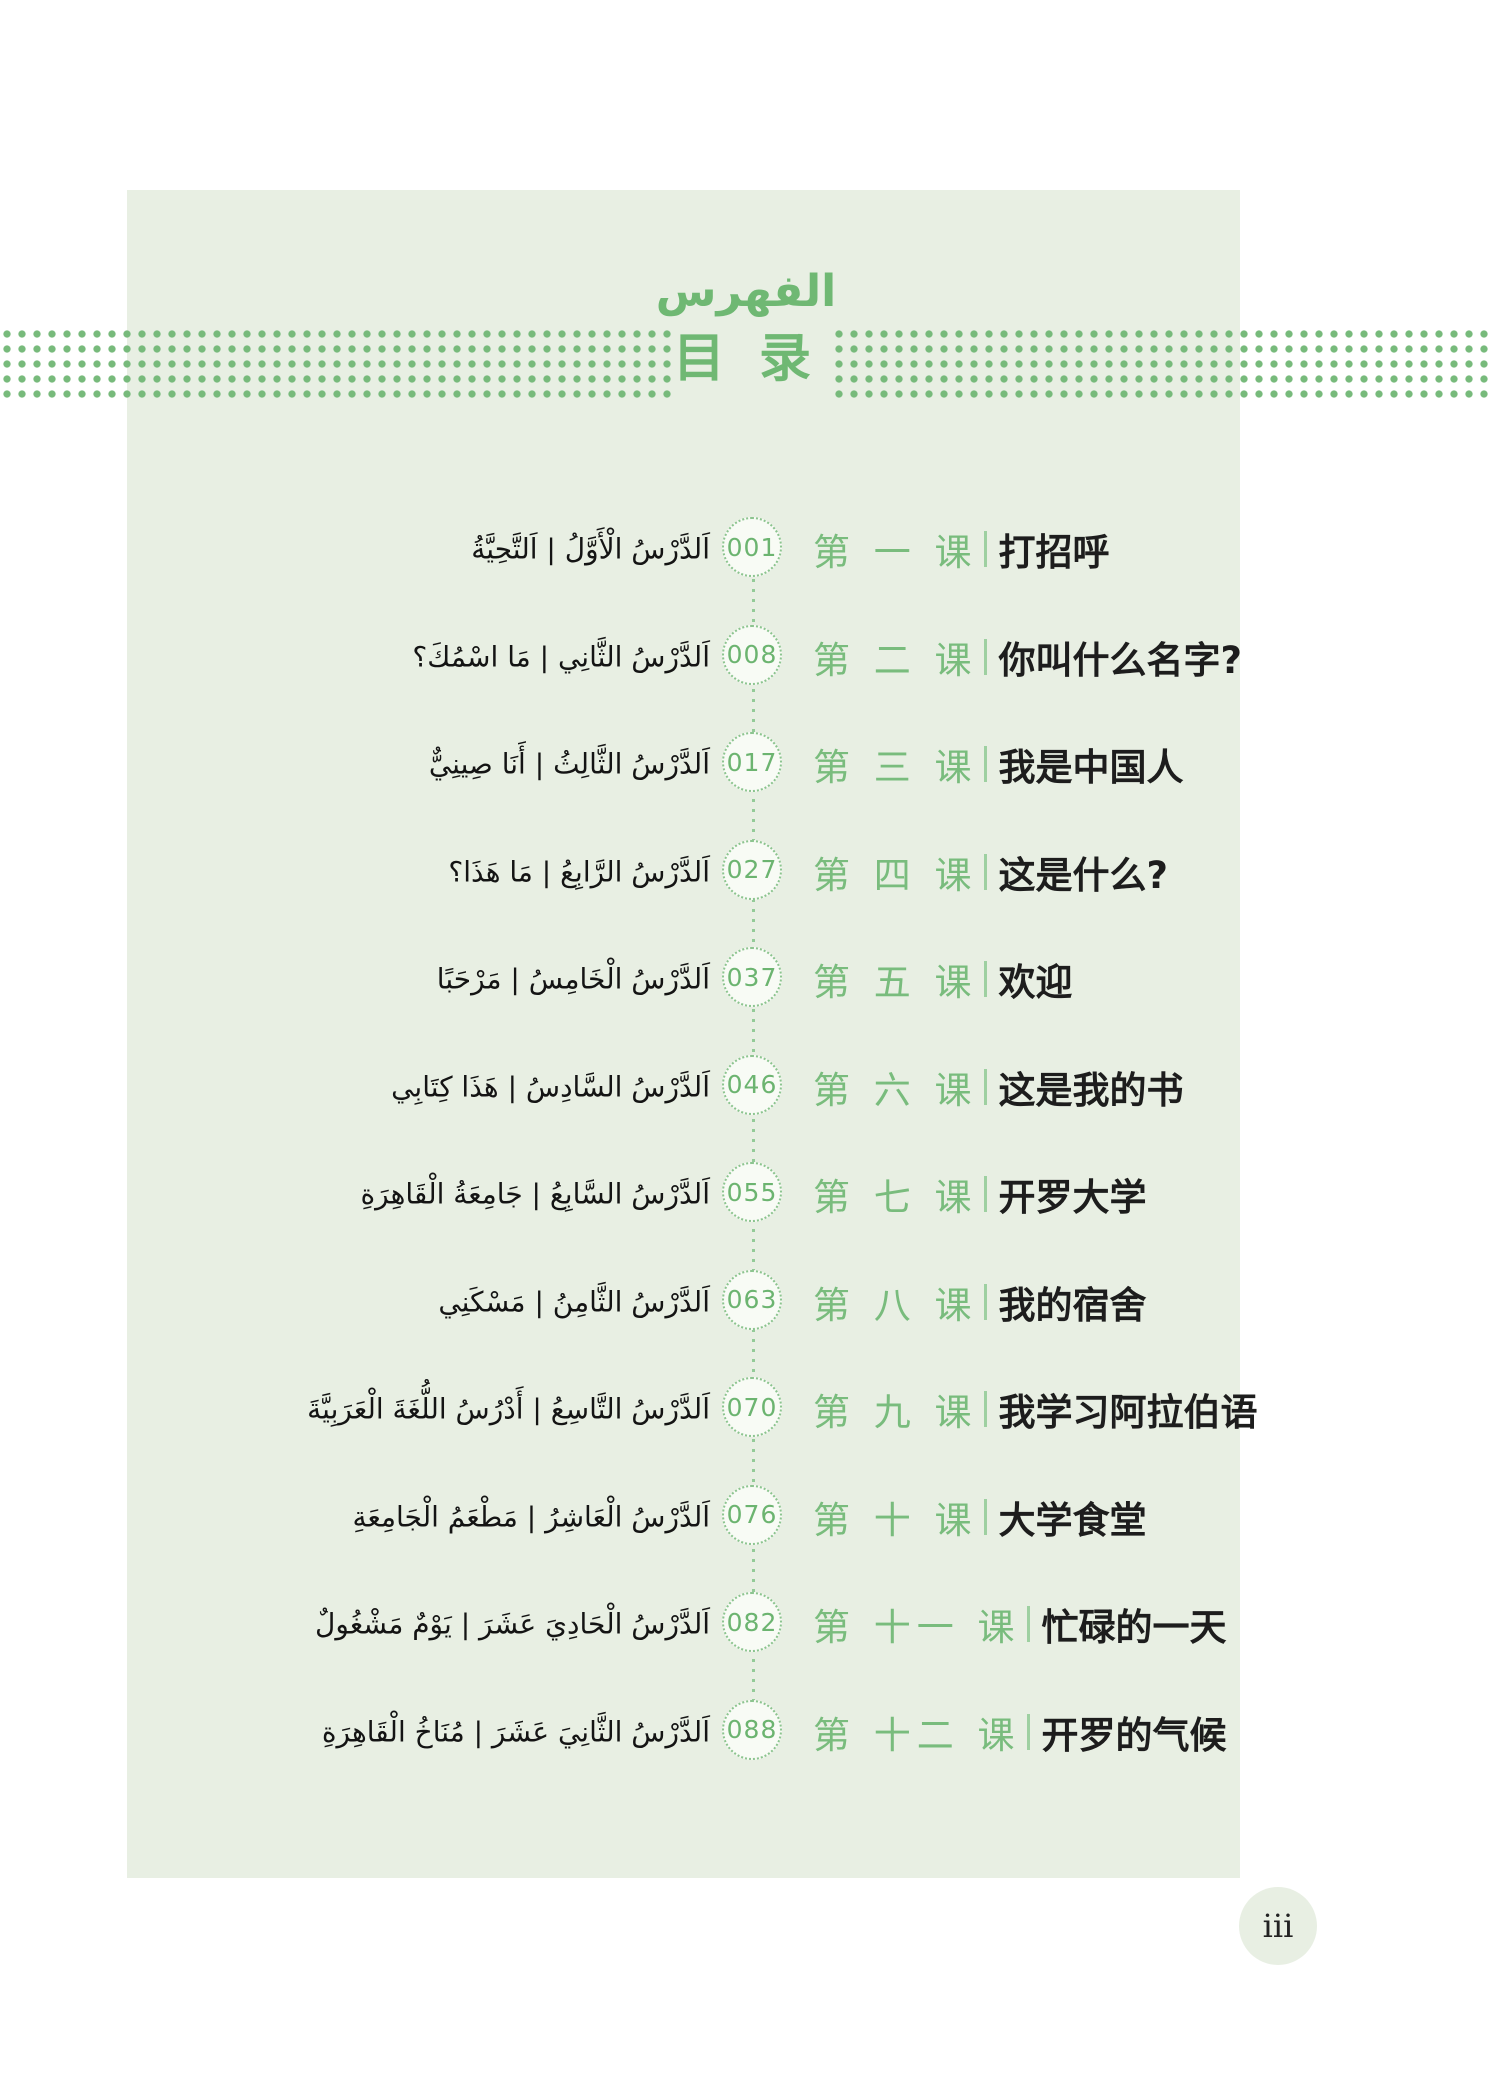 The height and width of the screenshot is (2084, 1492). What do you see at coordinates (895, 1412) in the screenshot?
I see `toc-entry-lesson-label: 第 九 课` at bounding box center [895, 1412].